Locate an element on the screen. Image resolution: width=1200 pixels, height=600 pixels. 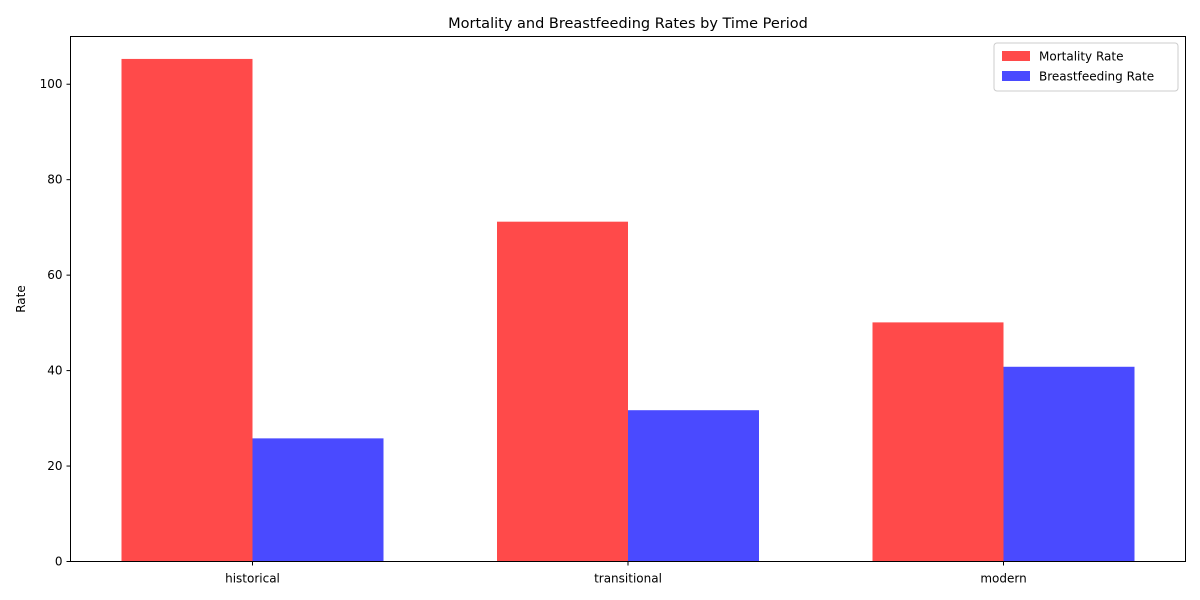
legend-box is located at coordinates (1086, 67).